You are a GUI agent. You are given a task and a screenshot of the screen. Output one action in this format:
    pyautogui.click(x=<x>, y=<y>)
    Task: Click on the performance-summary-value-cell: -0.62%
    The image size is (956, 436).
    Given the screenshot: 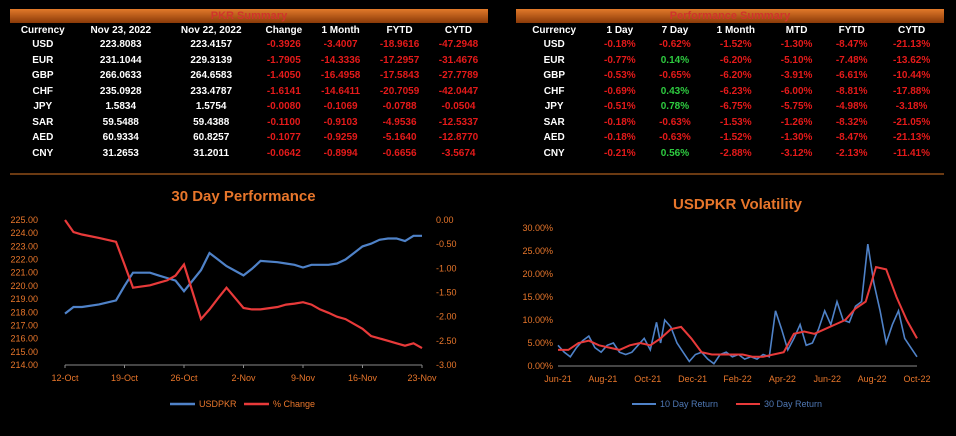 What is the action you would take?
    pyautogui.click(x=675, y=45)
    